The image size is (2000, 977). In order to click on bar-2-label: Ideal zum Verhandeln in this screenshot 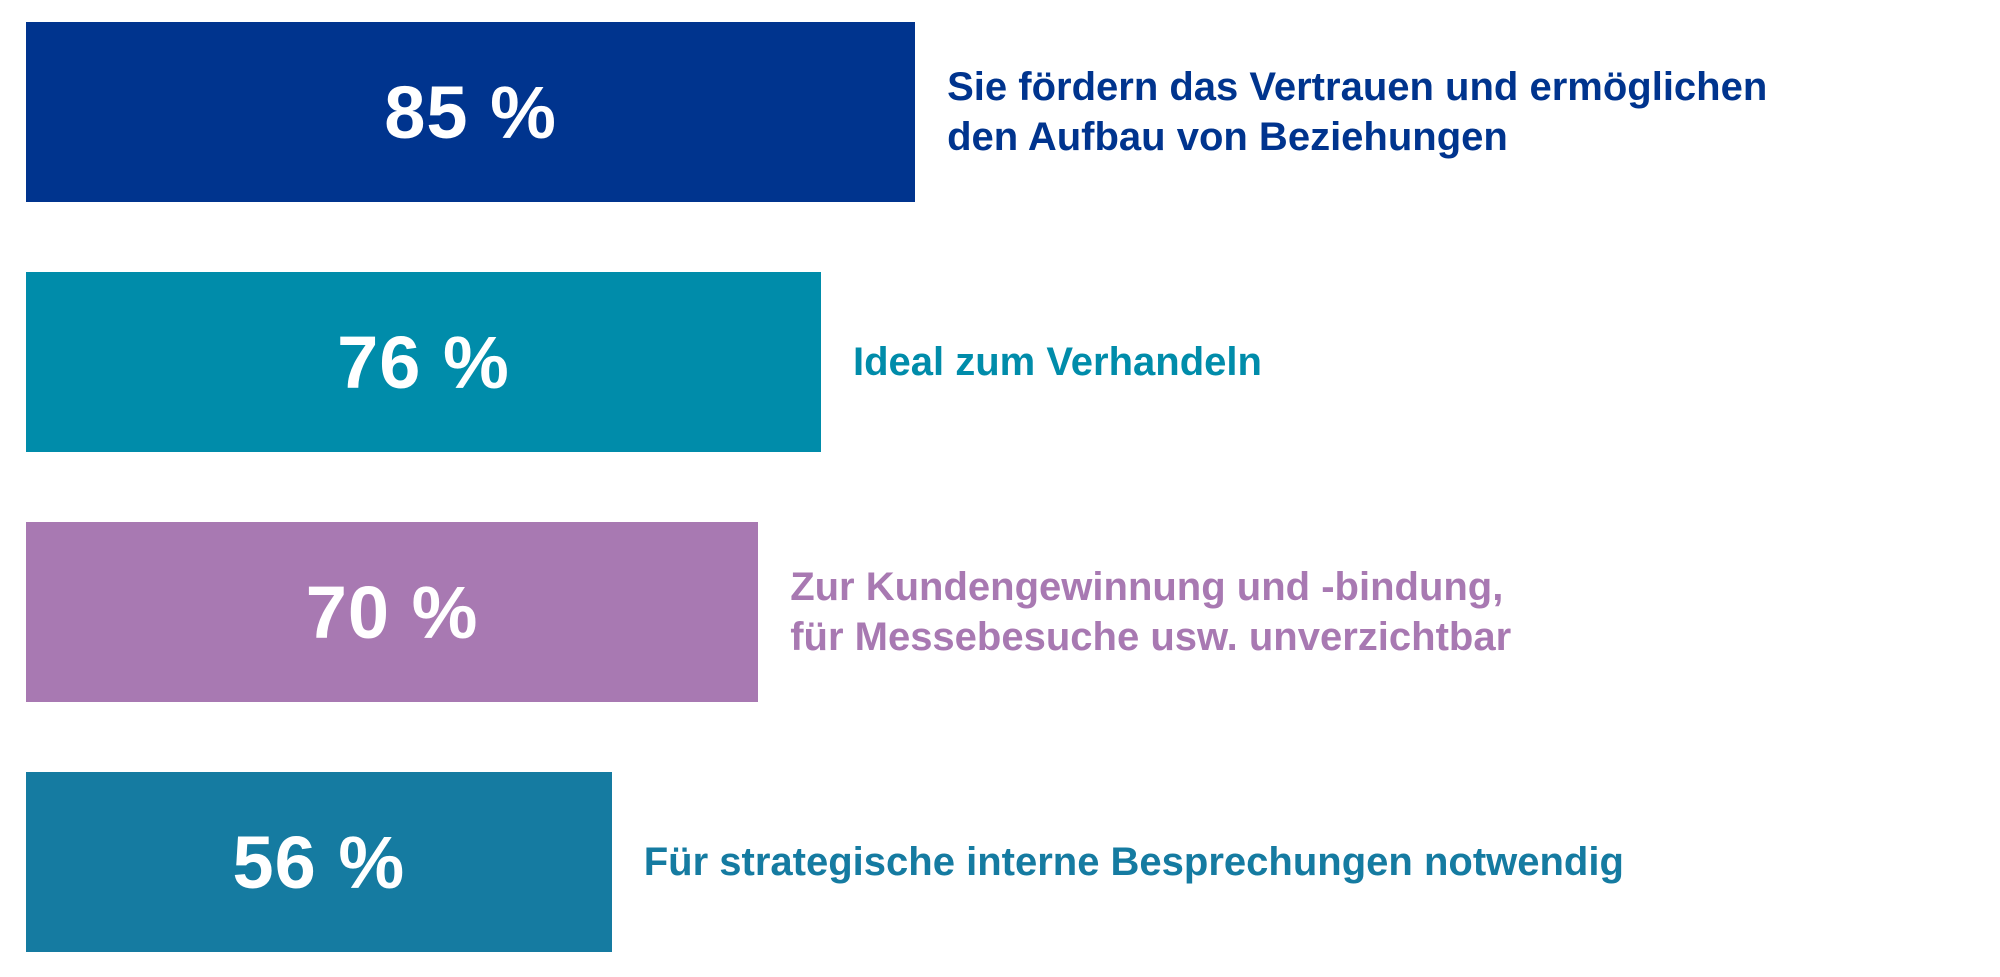, I will do `click(1057, 362)`.